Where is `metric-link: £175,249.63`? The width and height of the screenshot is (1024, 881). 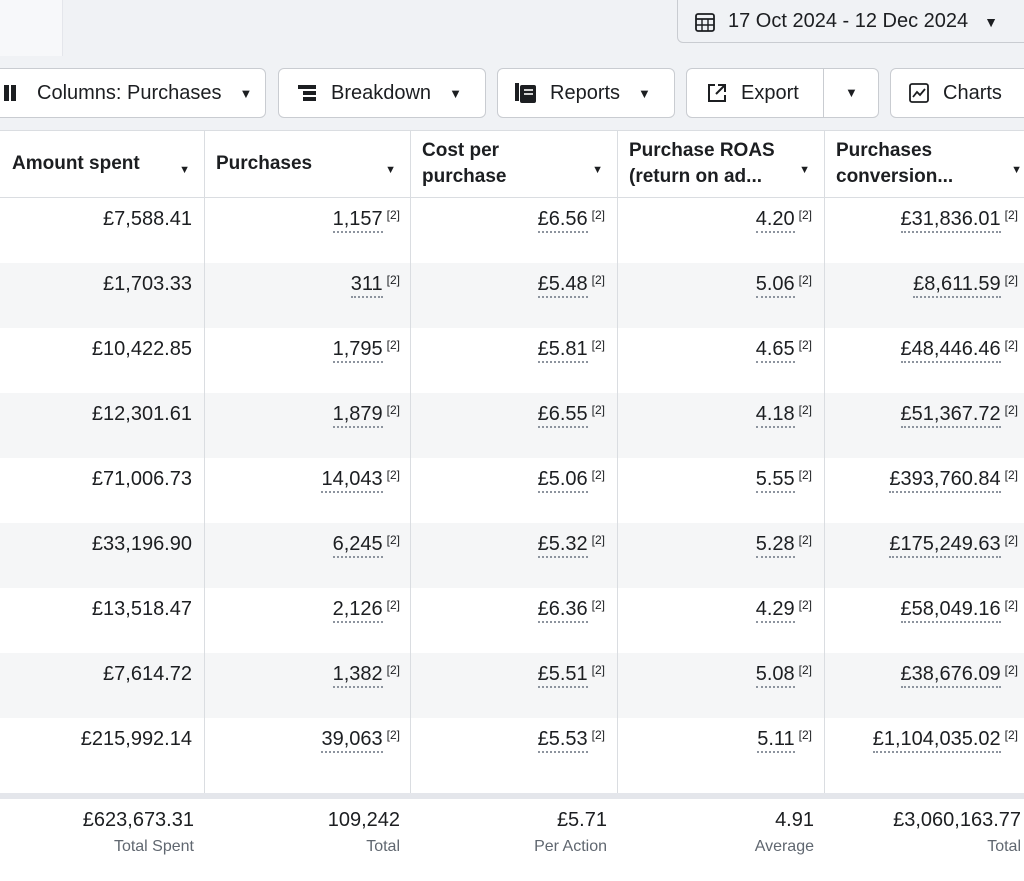
metric-link: £175,249.63 is located at coordinates (945, 545).